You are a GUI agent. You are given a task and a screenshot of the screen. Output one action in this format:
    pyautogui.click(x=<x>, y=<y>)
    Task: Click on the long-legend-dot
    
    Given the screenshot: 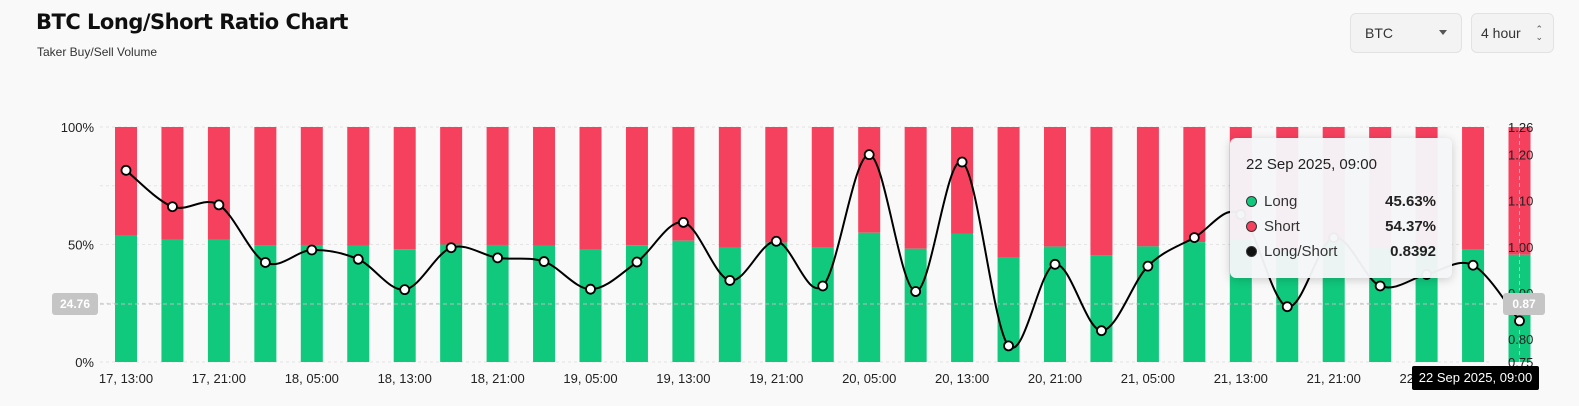 What is the action you would take?
    pyautogui.click(x=1251, y=201)
    